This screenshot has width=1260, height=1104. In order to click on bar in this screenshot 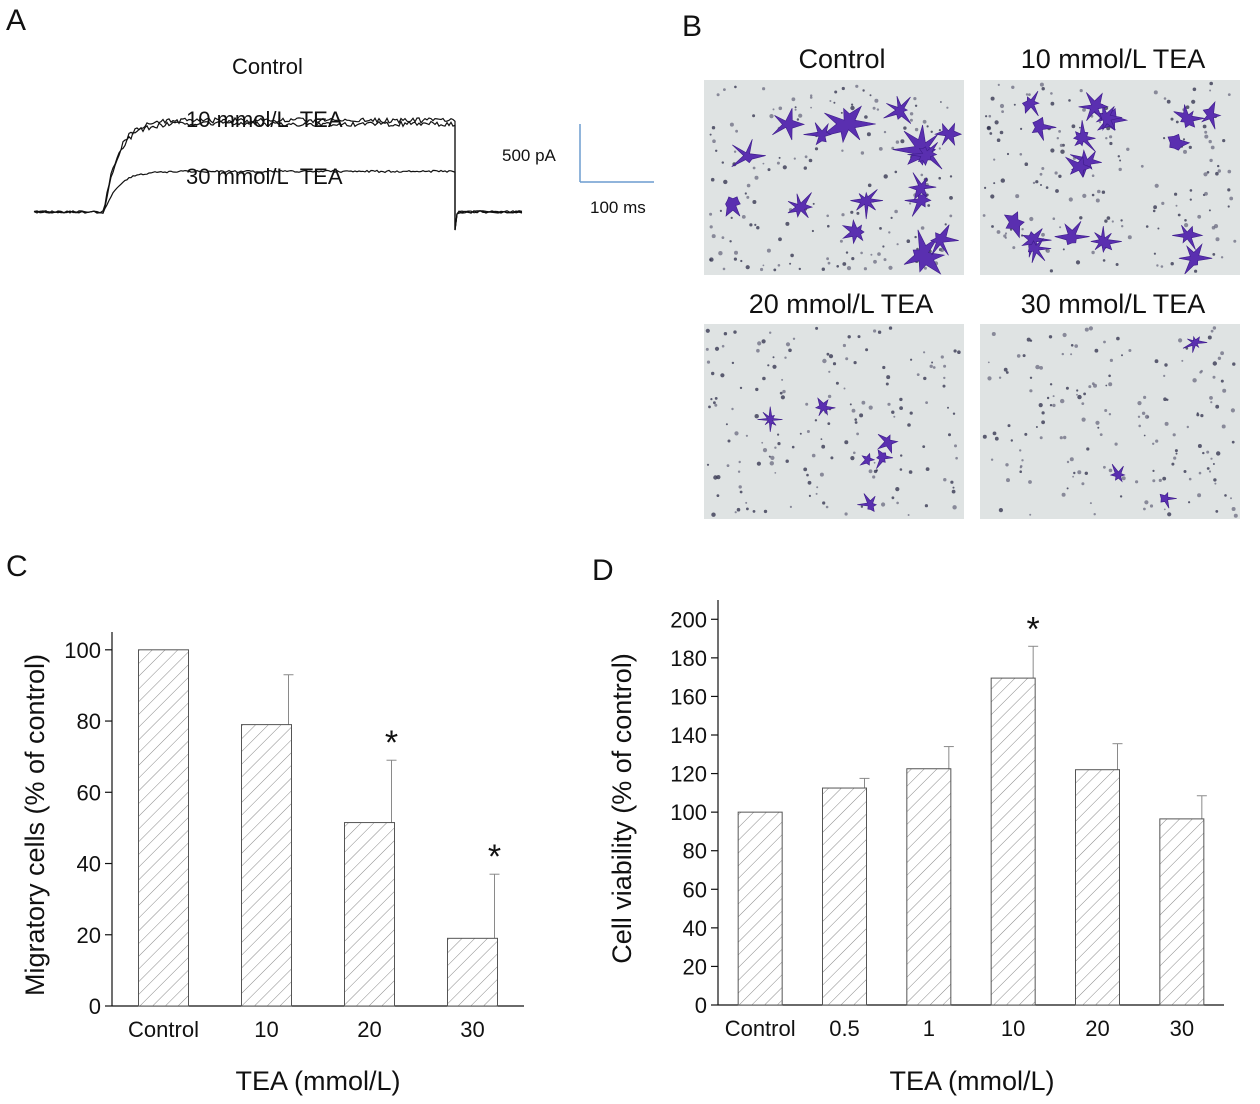, I will do `click(844, 896)`.